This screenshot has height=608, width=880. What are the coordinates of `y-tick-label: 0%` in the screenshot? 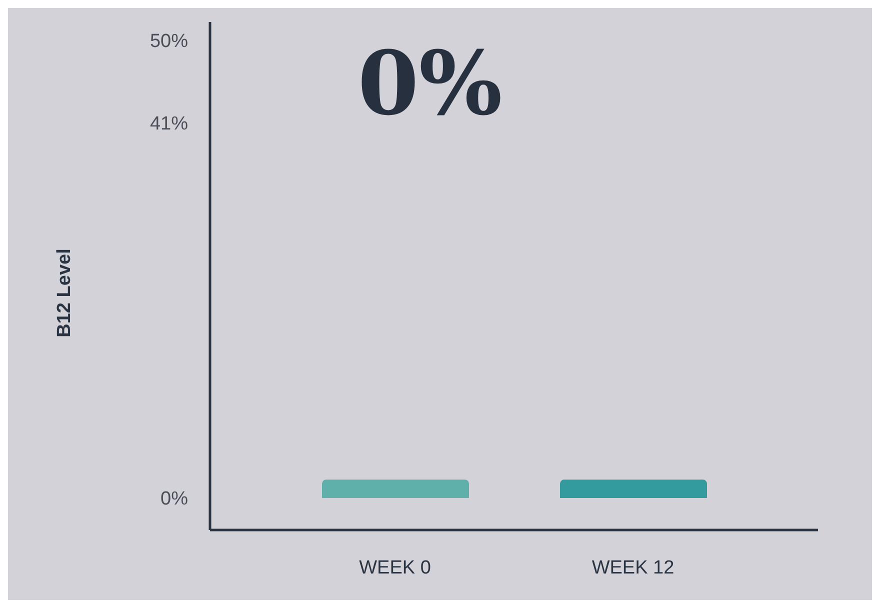 It's located at (174, 499).